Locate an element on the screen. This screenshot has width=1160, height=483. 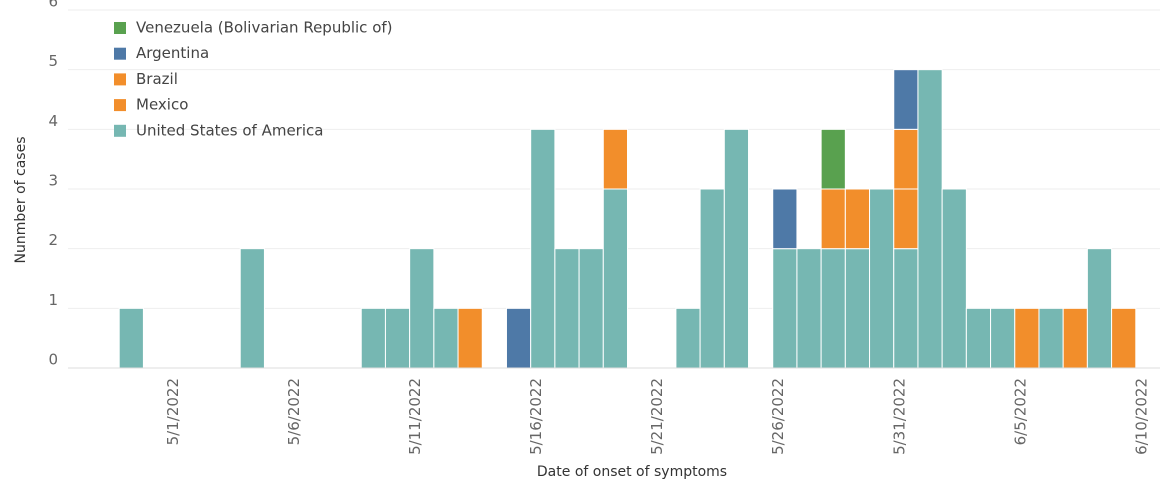
y-tick-label: 3 is located at coordinates (53, 181).